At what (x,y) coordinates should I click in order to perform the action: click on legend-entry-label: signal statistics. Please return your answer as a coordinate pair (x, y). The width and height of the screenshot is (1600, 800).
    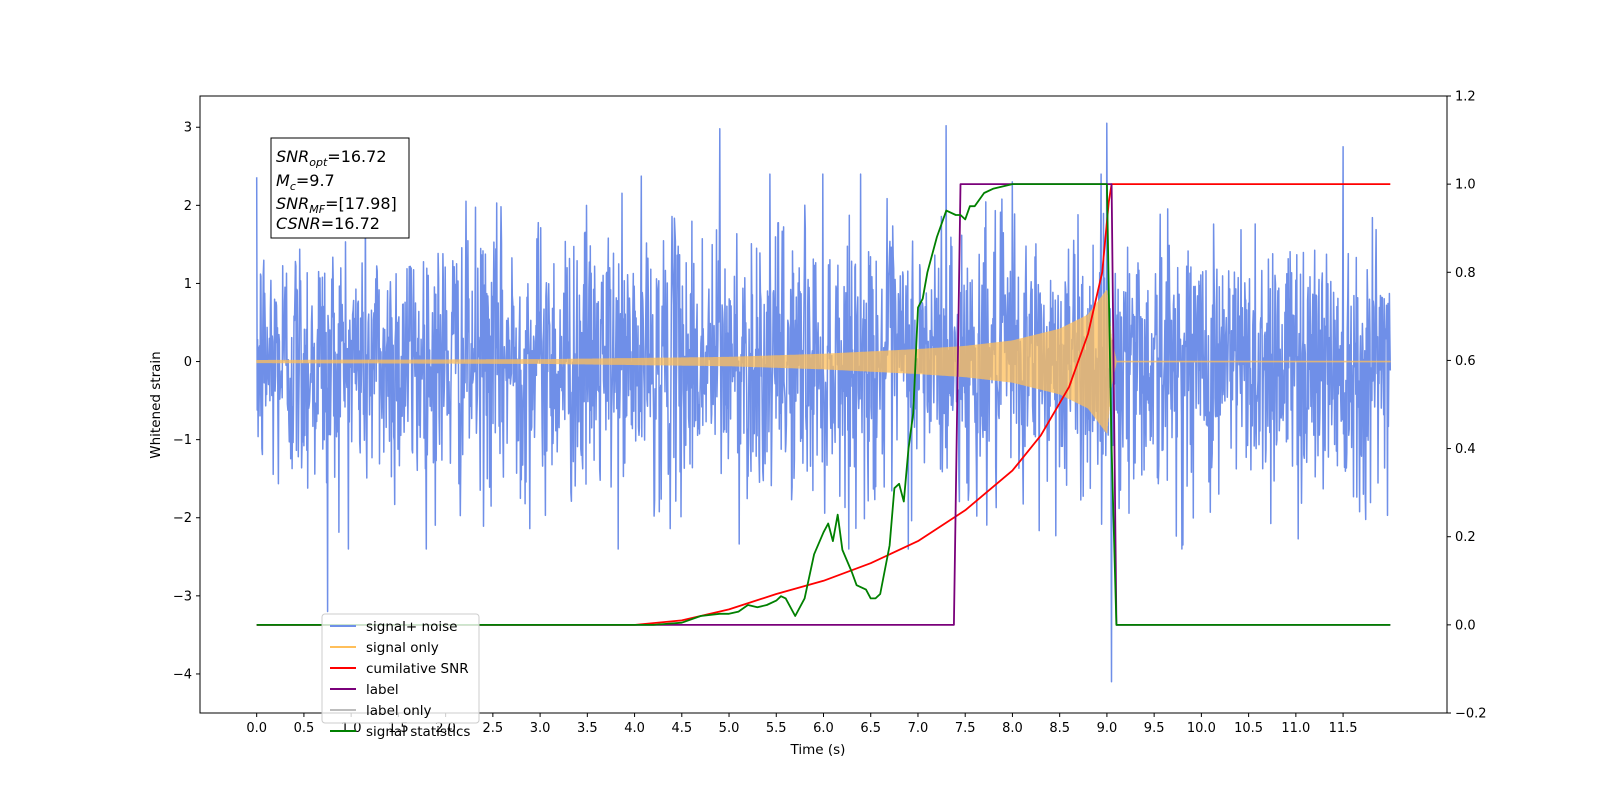
    Looking at the image, I should click on (418, 732).